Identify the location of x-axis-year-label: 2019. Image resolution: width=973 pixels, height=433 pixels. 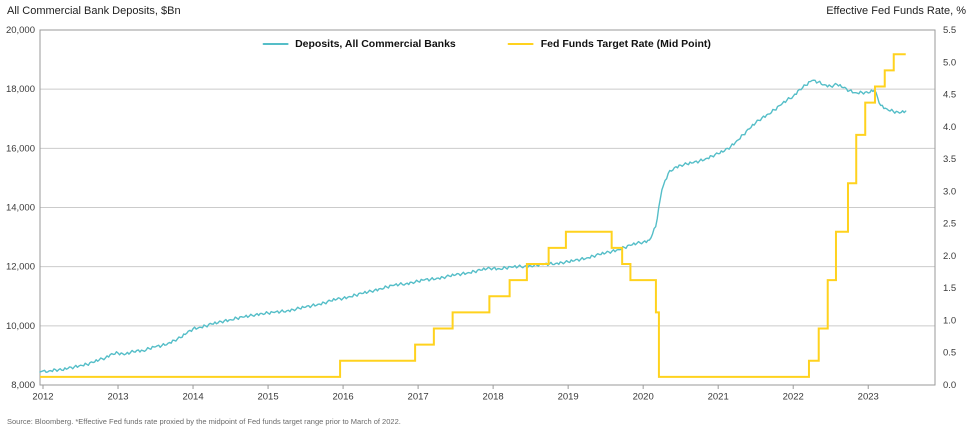
(568, 397).